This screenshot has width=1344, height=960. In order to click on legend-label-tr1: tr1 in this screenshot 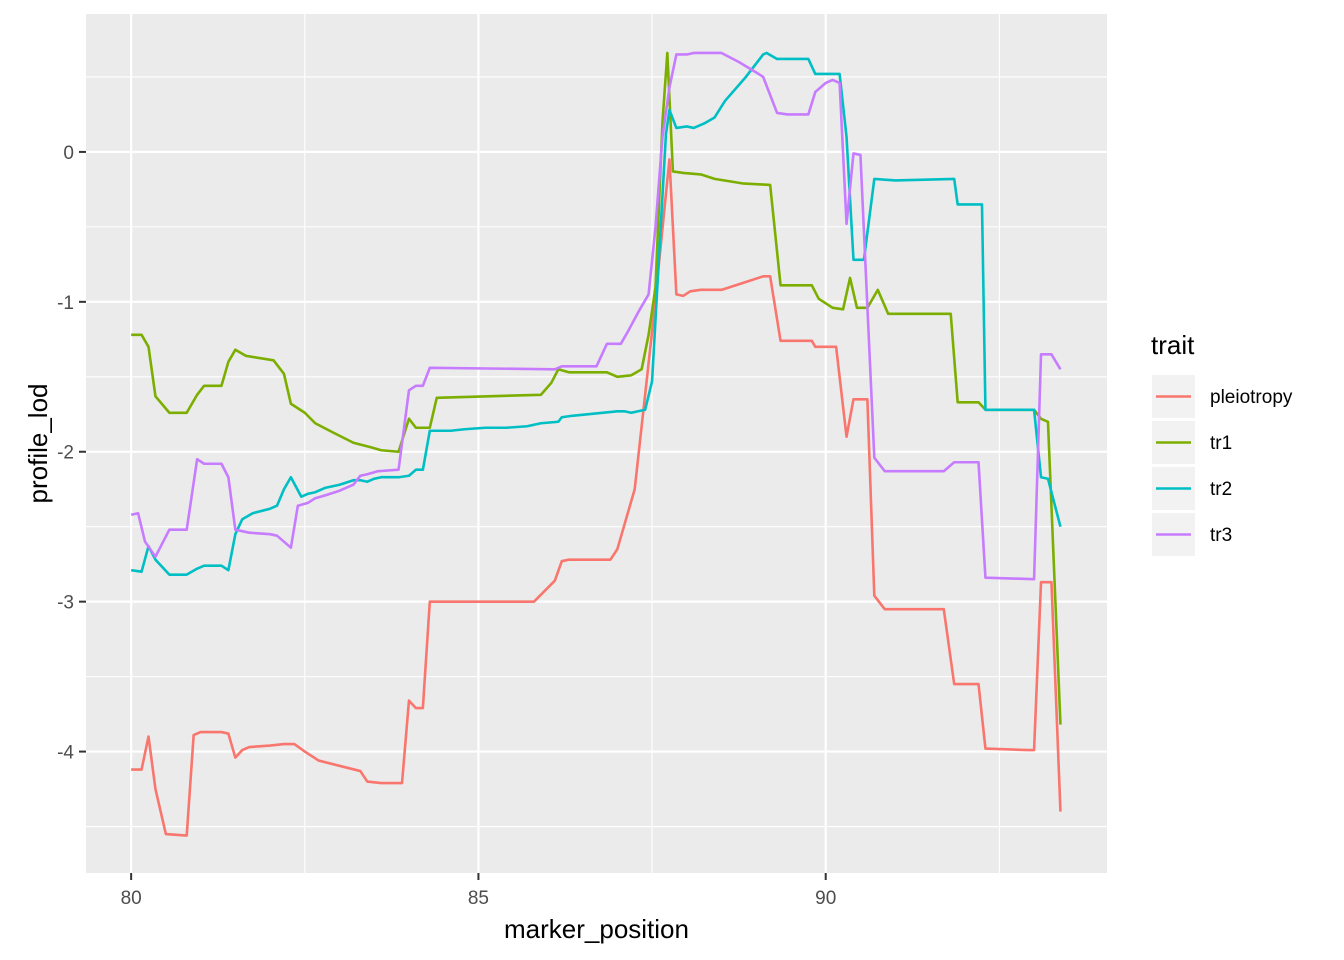, I will do `click(1221, 443)`.